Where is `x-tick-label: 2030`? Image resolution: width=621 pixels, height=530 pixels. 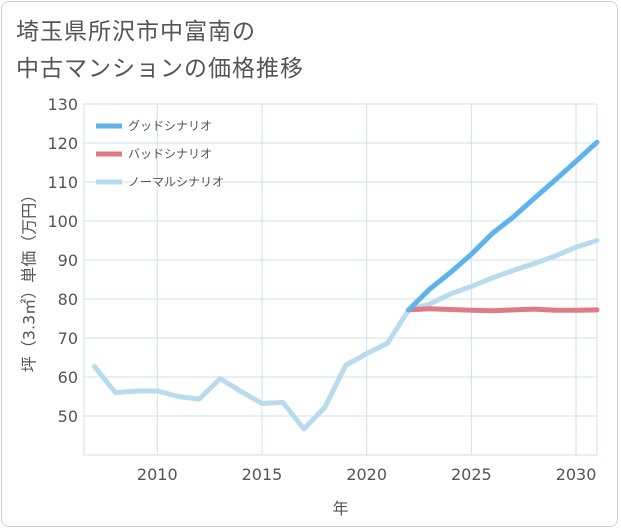
x-tick-label: 2030 is located at coordinates (576, 474).